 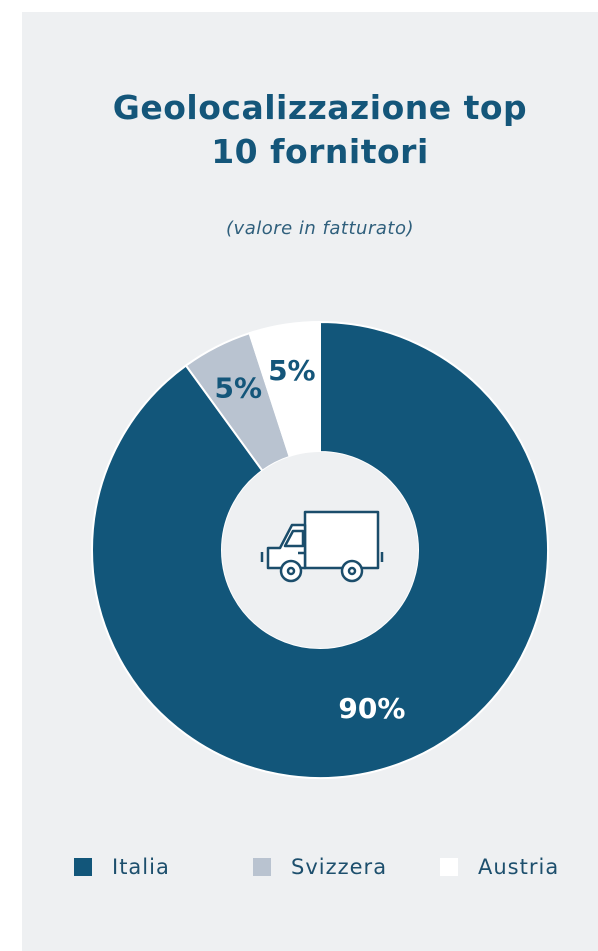 I want to click on slice-label: 90%, so click(x=371, y=708).